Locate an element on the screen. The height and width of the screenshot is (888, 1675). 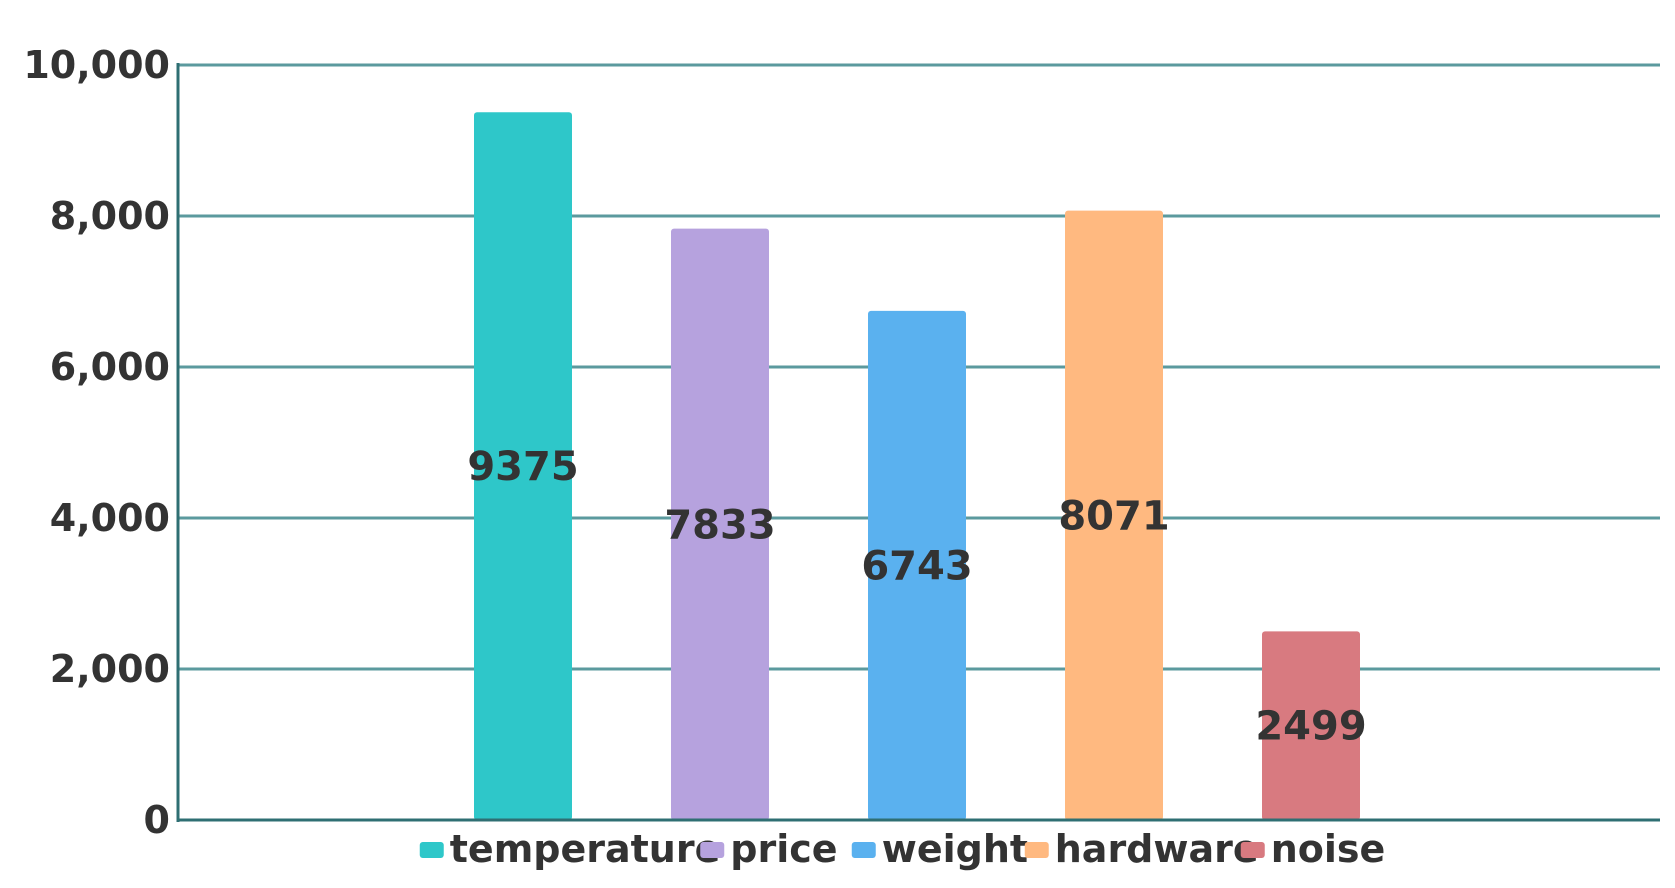
legend-item-noise: noise is located at coordinates (1313, 849).